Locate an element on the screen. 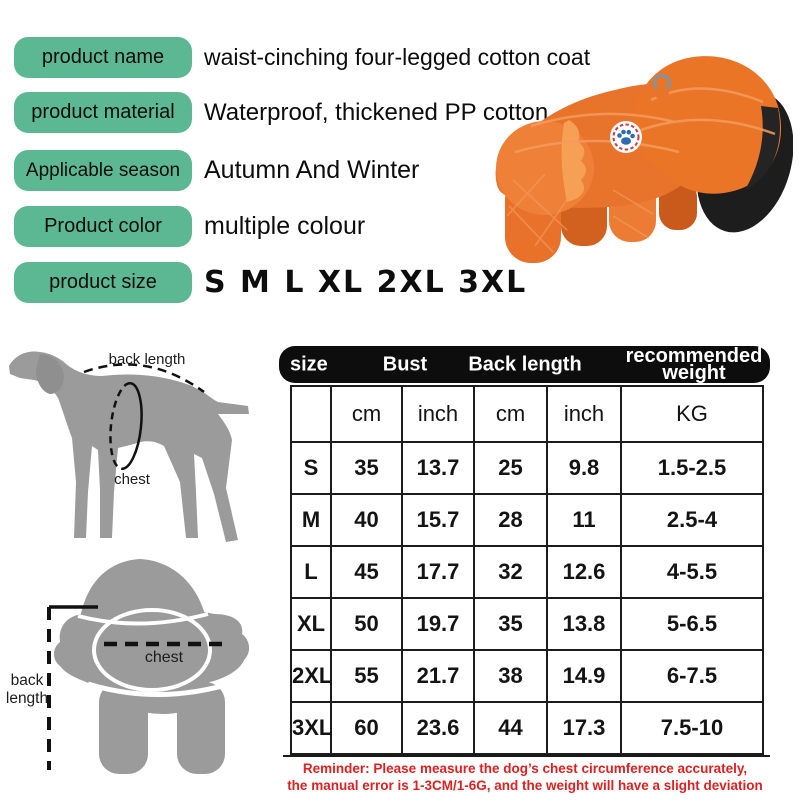 The height and width of the screenshot is (800, 800). cell-back-cm: 35 is located at coordinates (510, 624).